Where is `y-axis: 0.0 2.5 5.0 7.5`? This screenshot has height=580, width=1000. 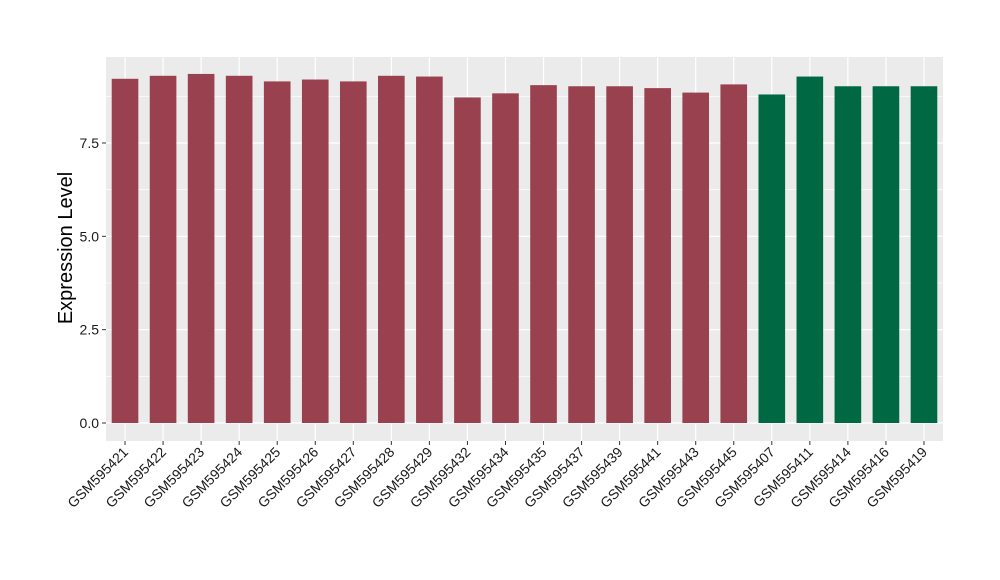 y-axis: 0.0 2.5 5.0 7.5 is located at coordinates (93, 283).